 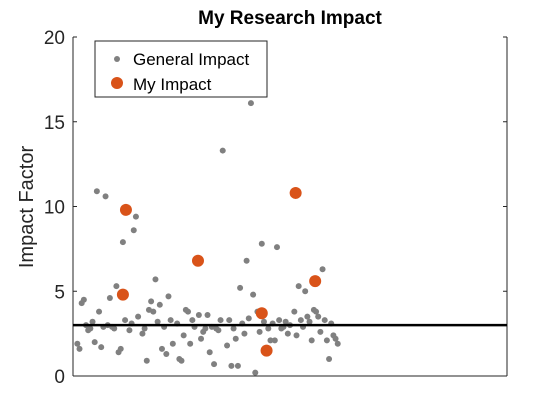 I want to click on y-tick-label: 20, so click(x=54, y=38).